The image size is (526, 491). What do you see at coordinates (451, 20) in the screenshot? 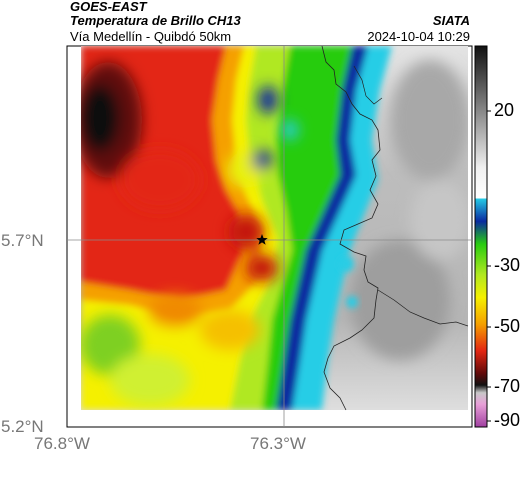
I see `organization-label: SIATA` at bounding box center [451, 20].